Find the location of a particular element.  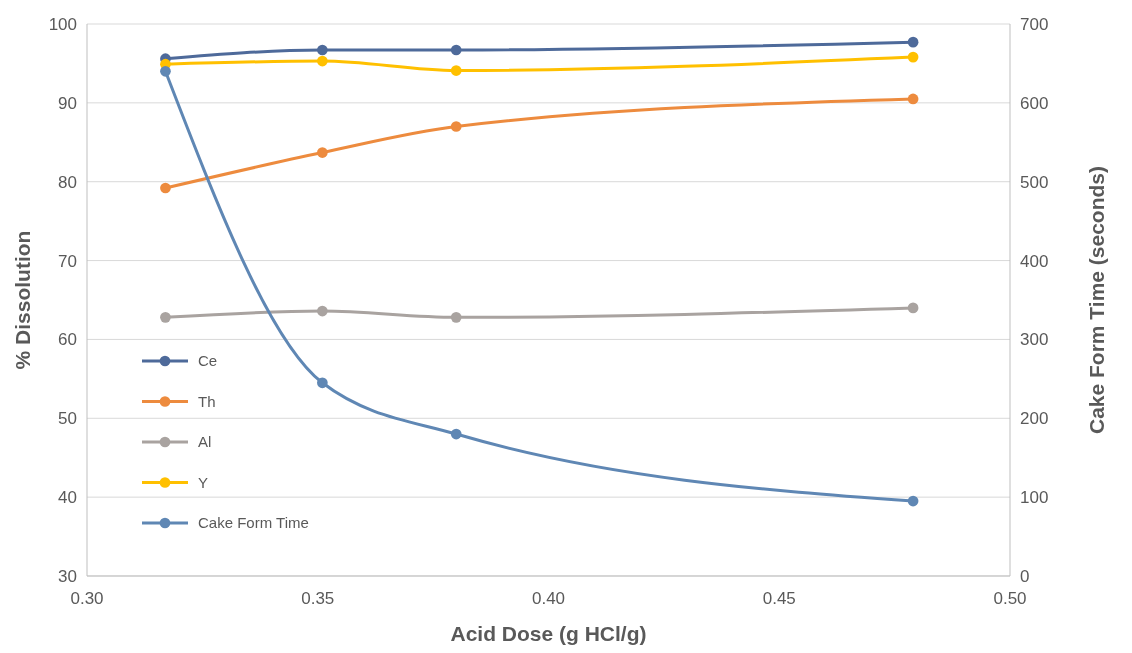

legend-label: Cake Form Time is located at coordinates (253, 522).